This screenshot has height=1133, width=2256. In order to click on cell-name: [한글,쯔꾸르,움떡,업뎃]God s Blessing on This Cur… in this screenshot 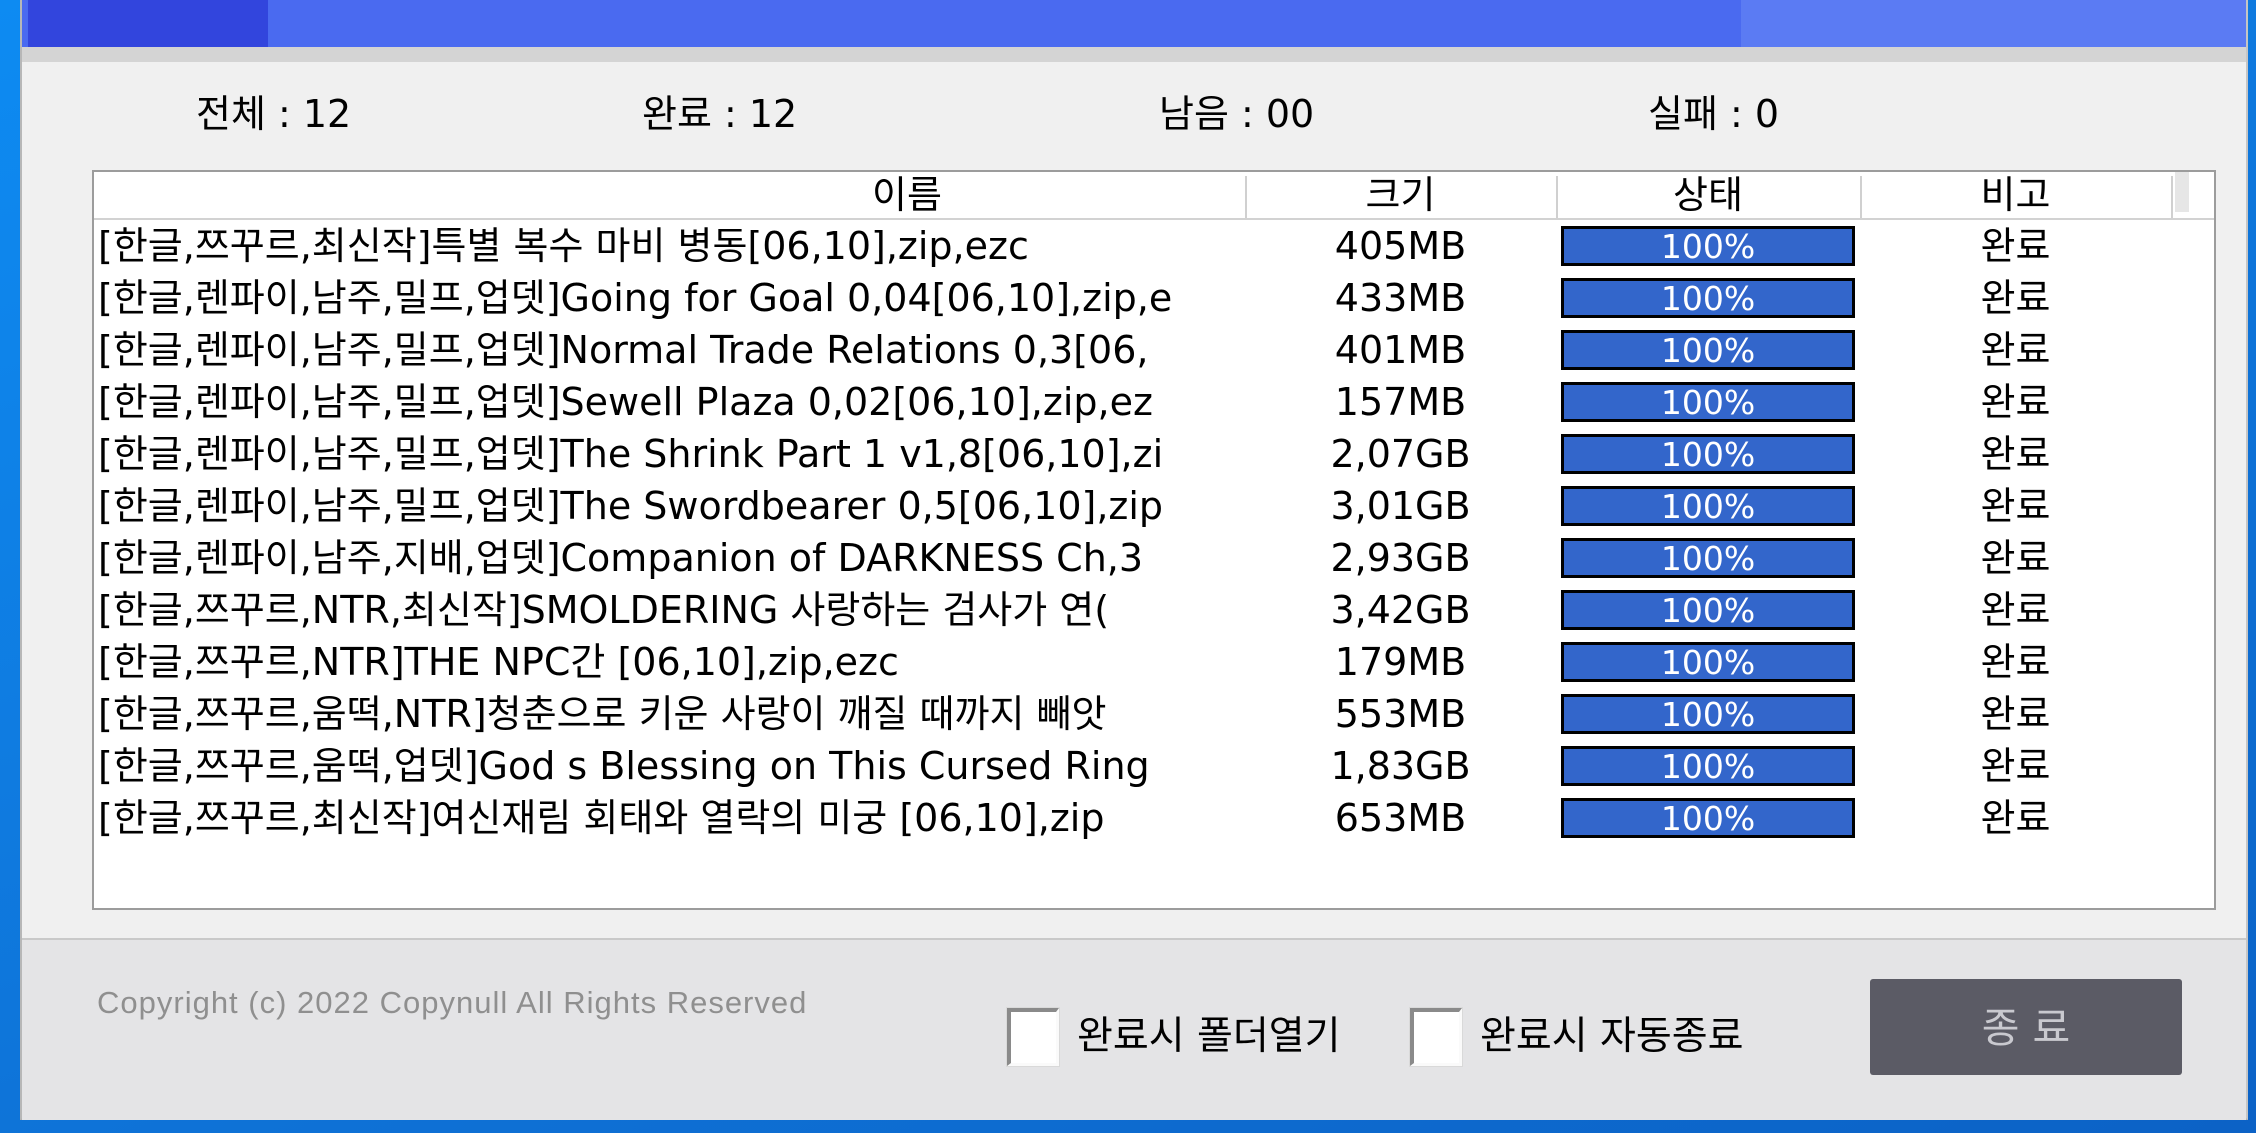, I will do `click(624, 766)`.